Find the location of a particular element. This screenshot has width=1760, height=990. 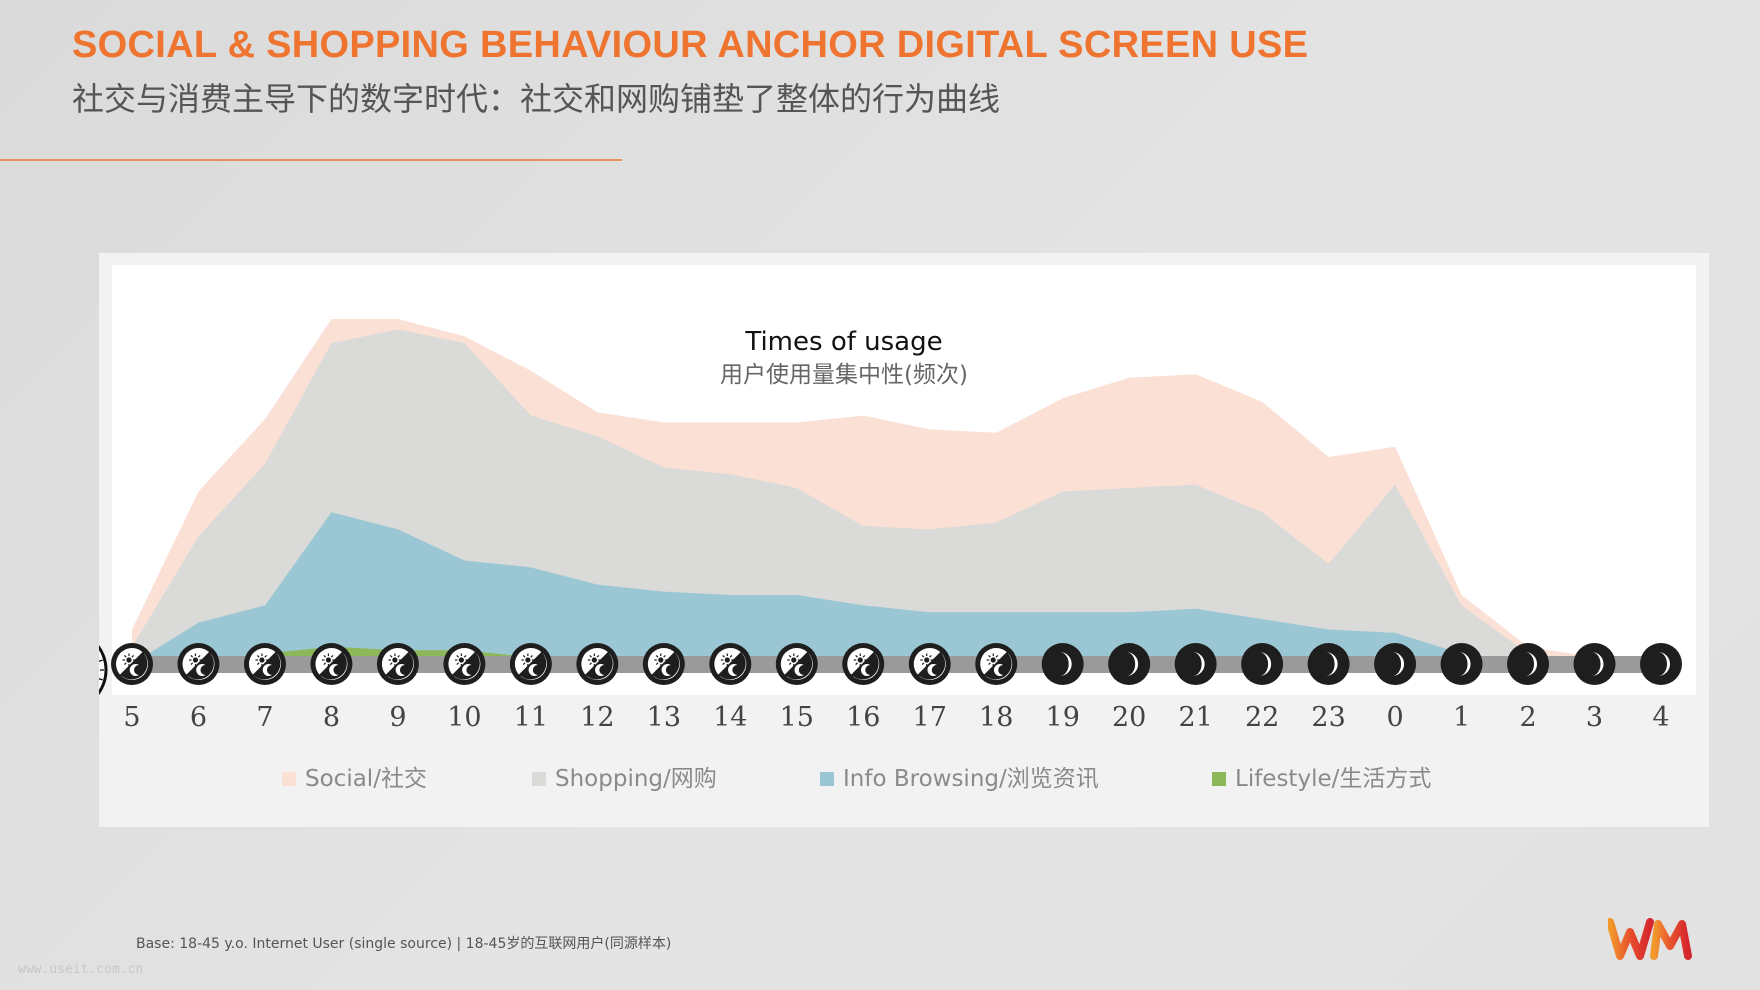

x-tick-label: 10 is located at coordinates (464, 717).